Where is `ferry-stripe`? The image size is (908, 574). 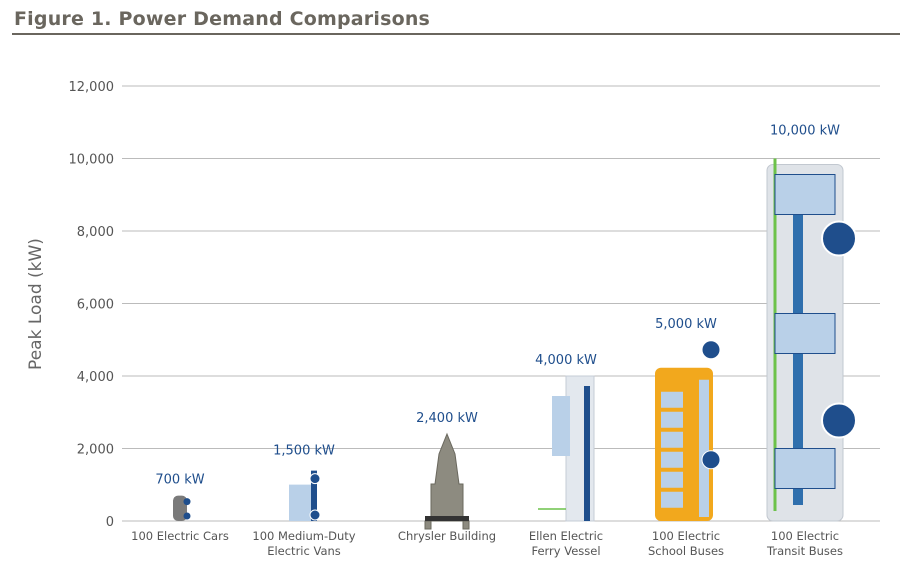 ferry-stripe is located at coordinates (587, 453).